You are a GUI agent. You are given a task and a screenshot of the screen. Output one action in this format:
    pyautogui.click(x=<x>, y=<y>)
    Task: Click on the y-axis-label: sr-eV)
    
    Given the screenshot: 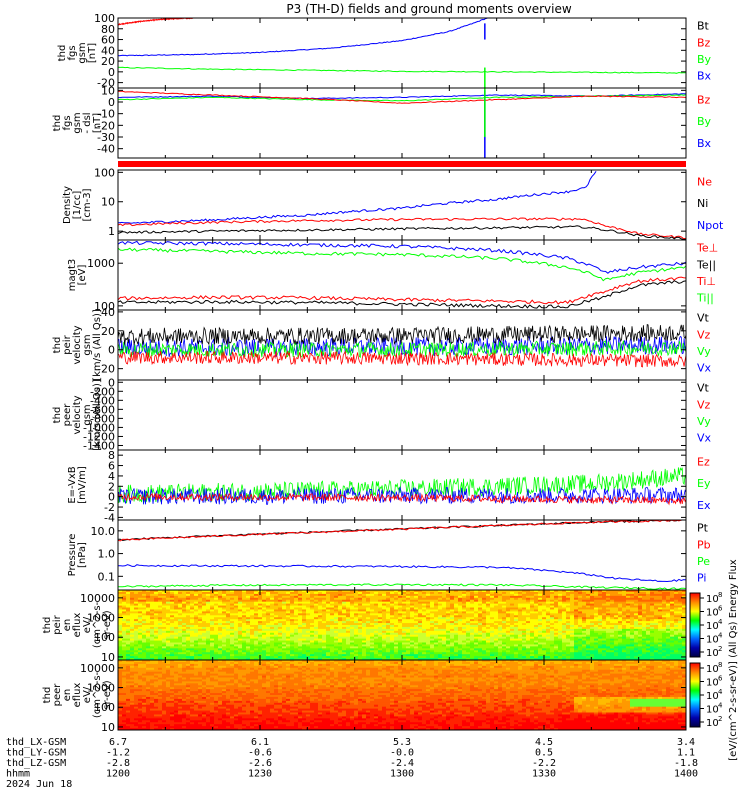 What is the action you would take?
    pyautogui.click(x=107, y=694)
    